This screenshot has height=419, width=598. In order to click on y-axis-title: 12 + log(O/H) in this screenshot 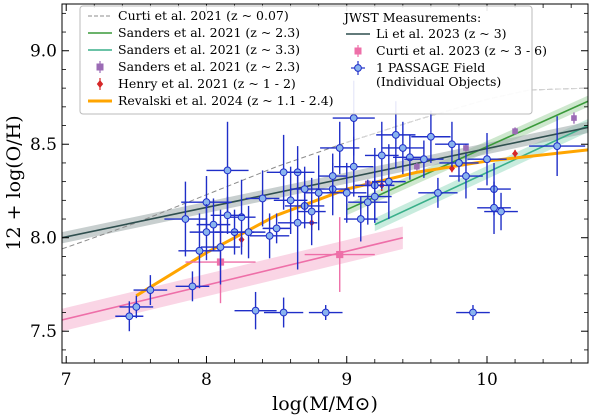, I will do `click(14, 182)`.